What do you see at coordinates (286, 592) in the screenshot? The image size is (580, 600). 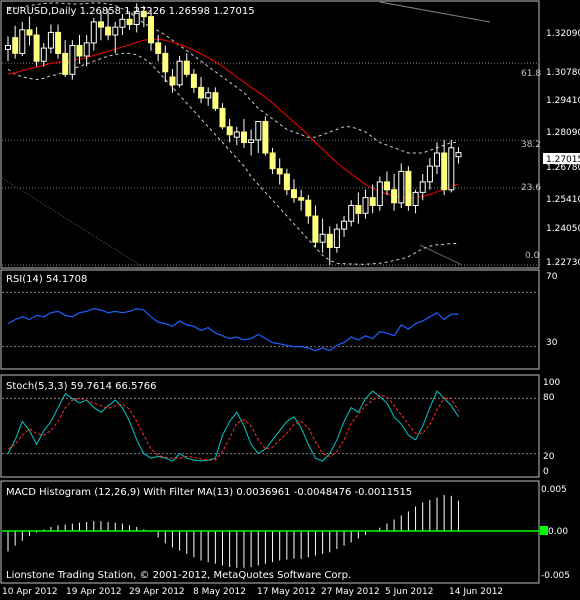 I see `time-label-5: 17 May 2012` at bounding box center [286, 592].